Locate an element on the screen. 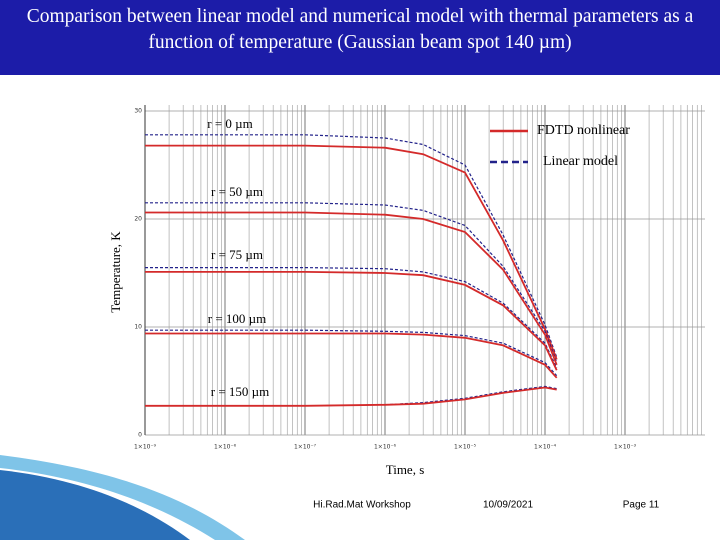 Image resolution: width=720 pixels, height=540 pixels. x-axis-label: Time, s is located at coordinates (405, 469).